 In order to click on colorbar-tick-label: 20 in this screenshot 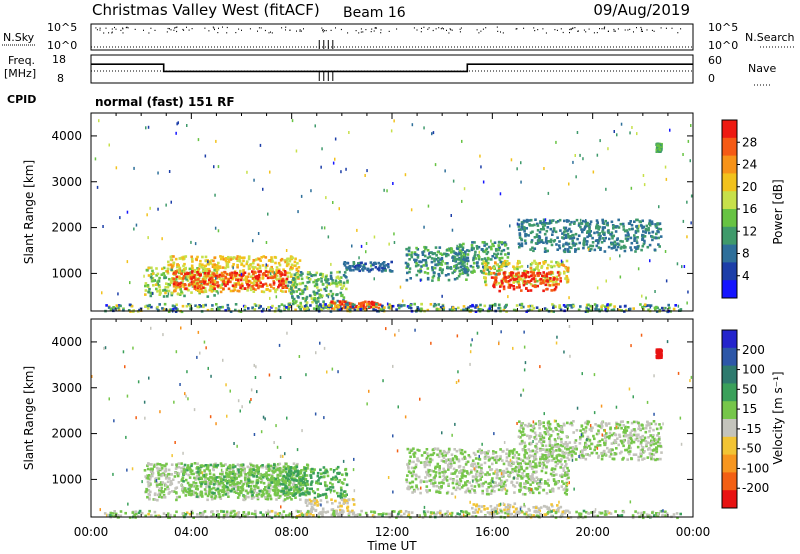, I will do `click(749, 187)`.